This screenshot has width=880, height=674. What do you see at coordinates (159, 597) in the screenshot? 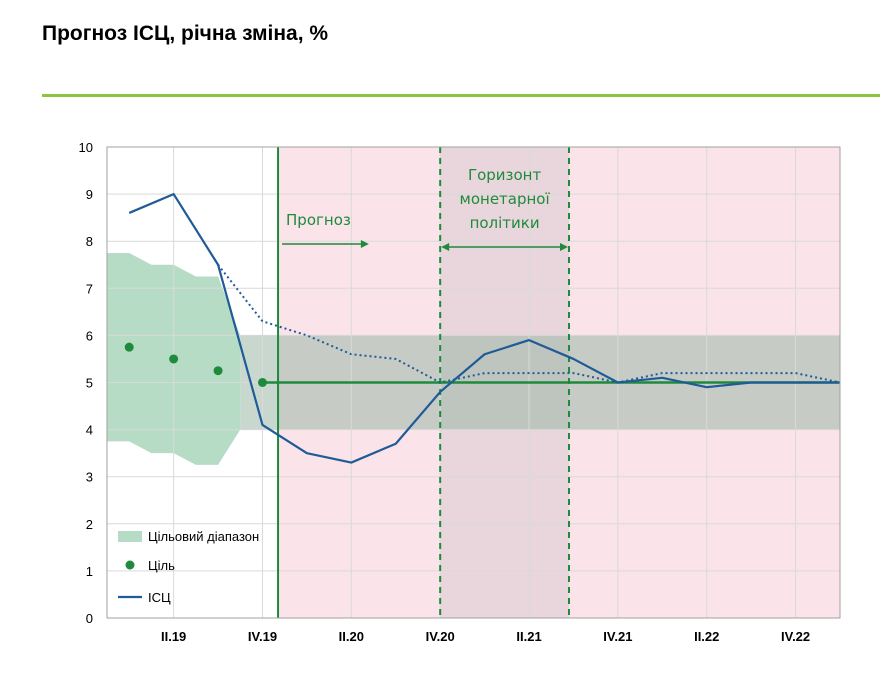
I see `legend-cpi-label: ІСЦ` at bounding box center [159, 597].